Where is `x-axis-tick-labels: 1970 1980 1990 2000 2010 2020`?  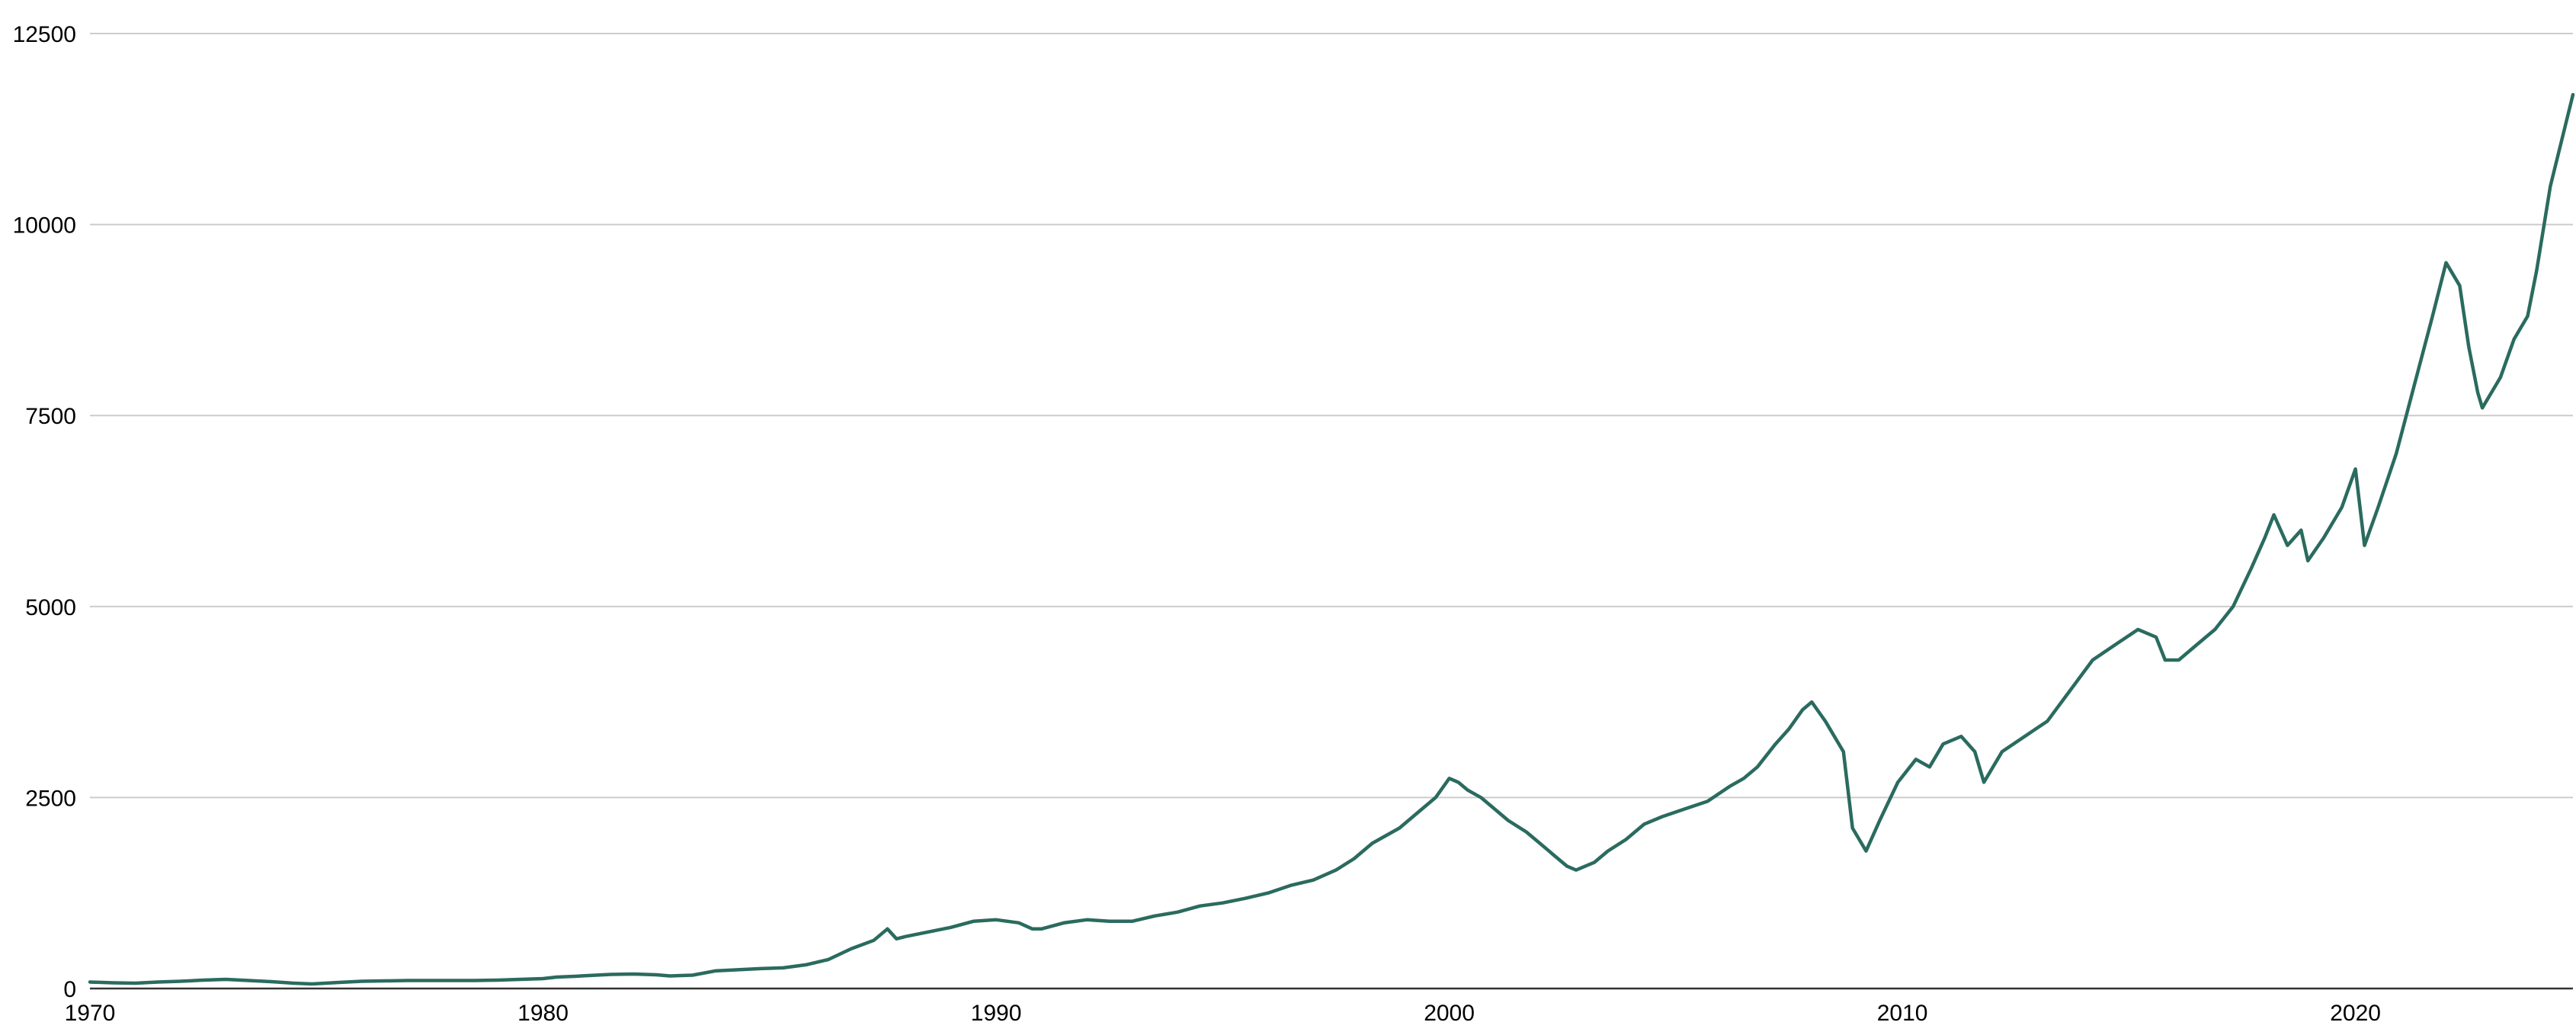 x-axis-tick-labels: 1970 1980 1990 2000 2010 2020 is located at coordinates (1223, 1013).